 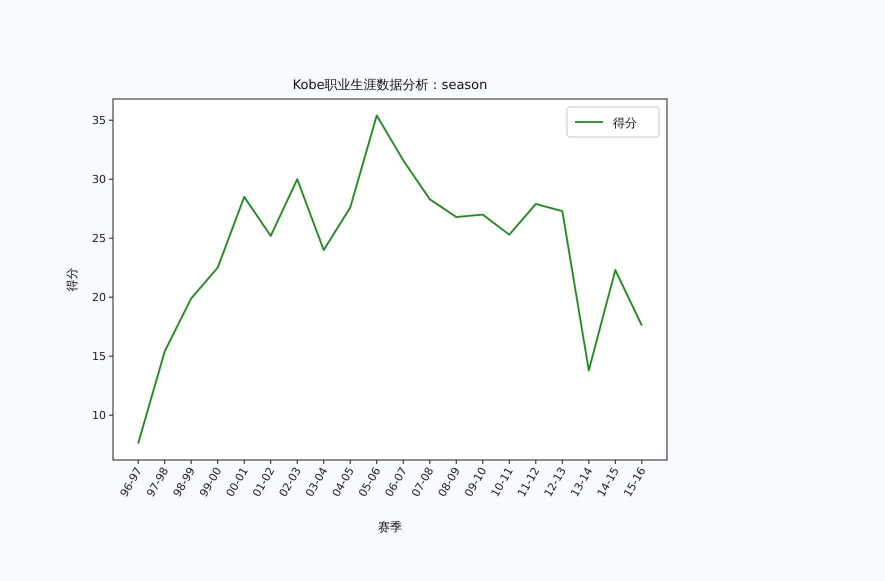 What do you see at coordinates (99, 121) in the screenshot?
I see `y-tick-label: 35` at bounding box center [99, 121].